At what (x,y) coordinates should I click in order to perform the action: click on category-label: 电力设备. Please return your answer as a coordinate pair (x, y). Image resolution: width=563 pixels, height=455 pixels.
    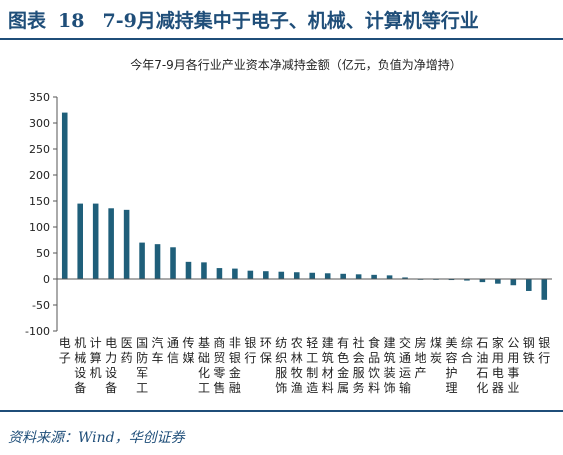
    Looking at the image, I should click on (111, 365).